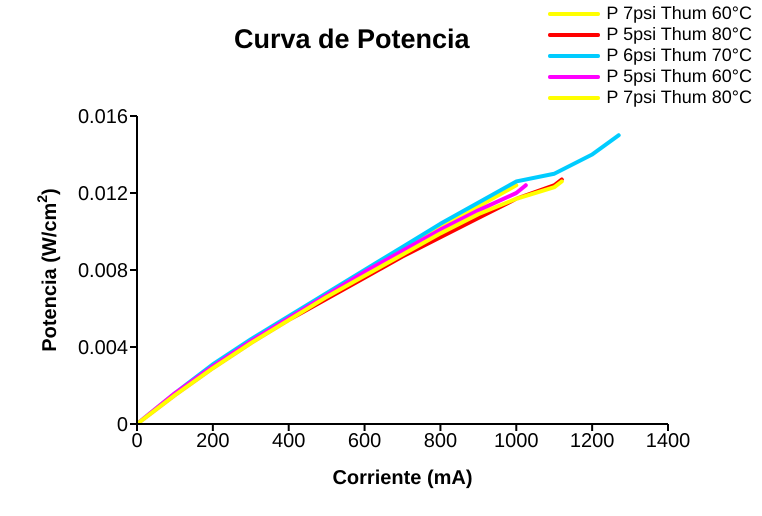  I want to click on legend-label: P 7psi Thum 60°C, so click(679, 13).